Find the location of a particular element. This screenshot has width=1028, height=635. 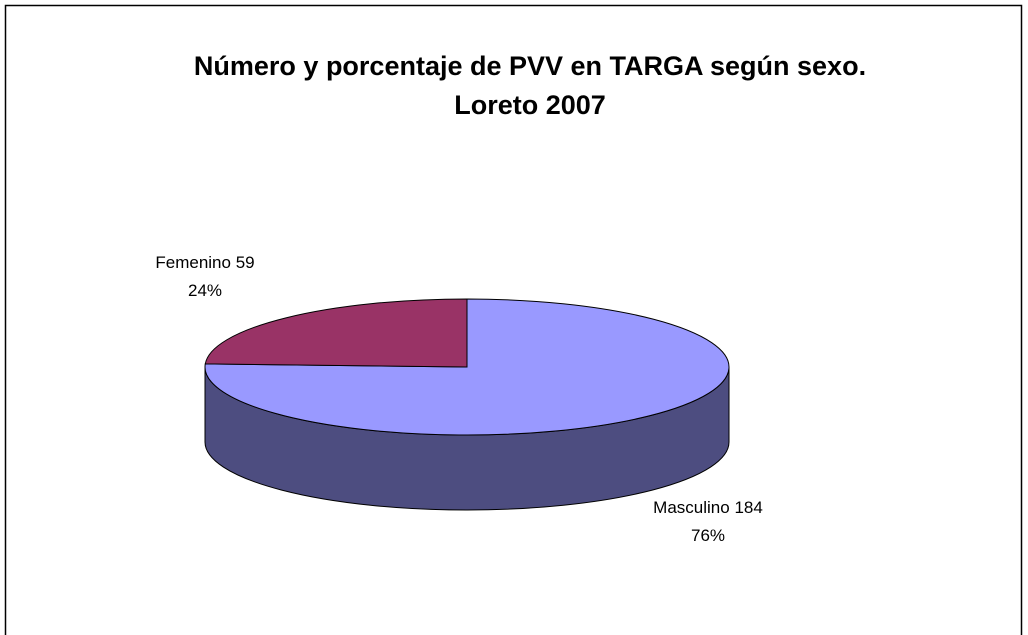

data-label: Masculino 184 is located at coordinates (708, 507).